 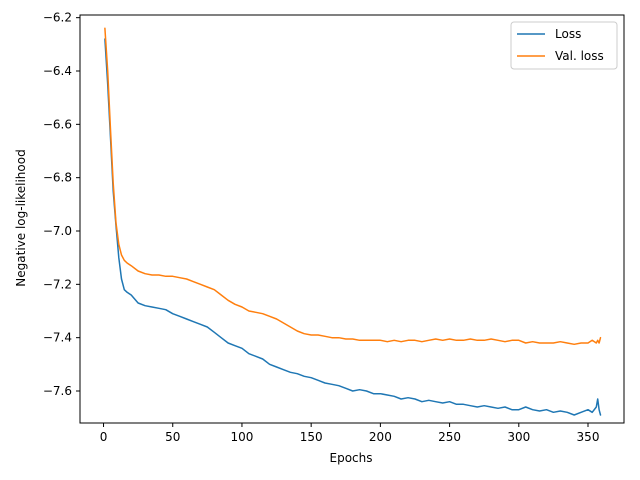 I want to click on y-tick-label: −7.2, so click(x=57, y=284).